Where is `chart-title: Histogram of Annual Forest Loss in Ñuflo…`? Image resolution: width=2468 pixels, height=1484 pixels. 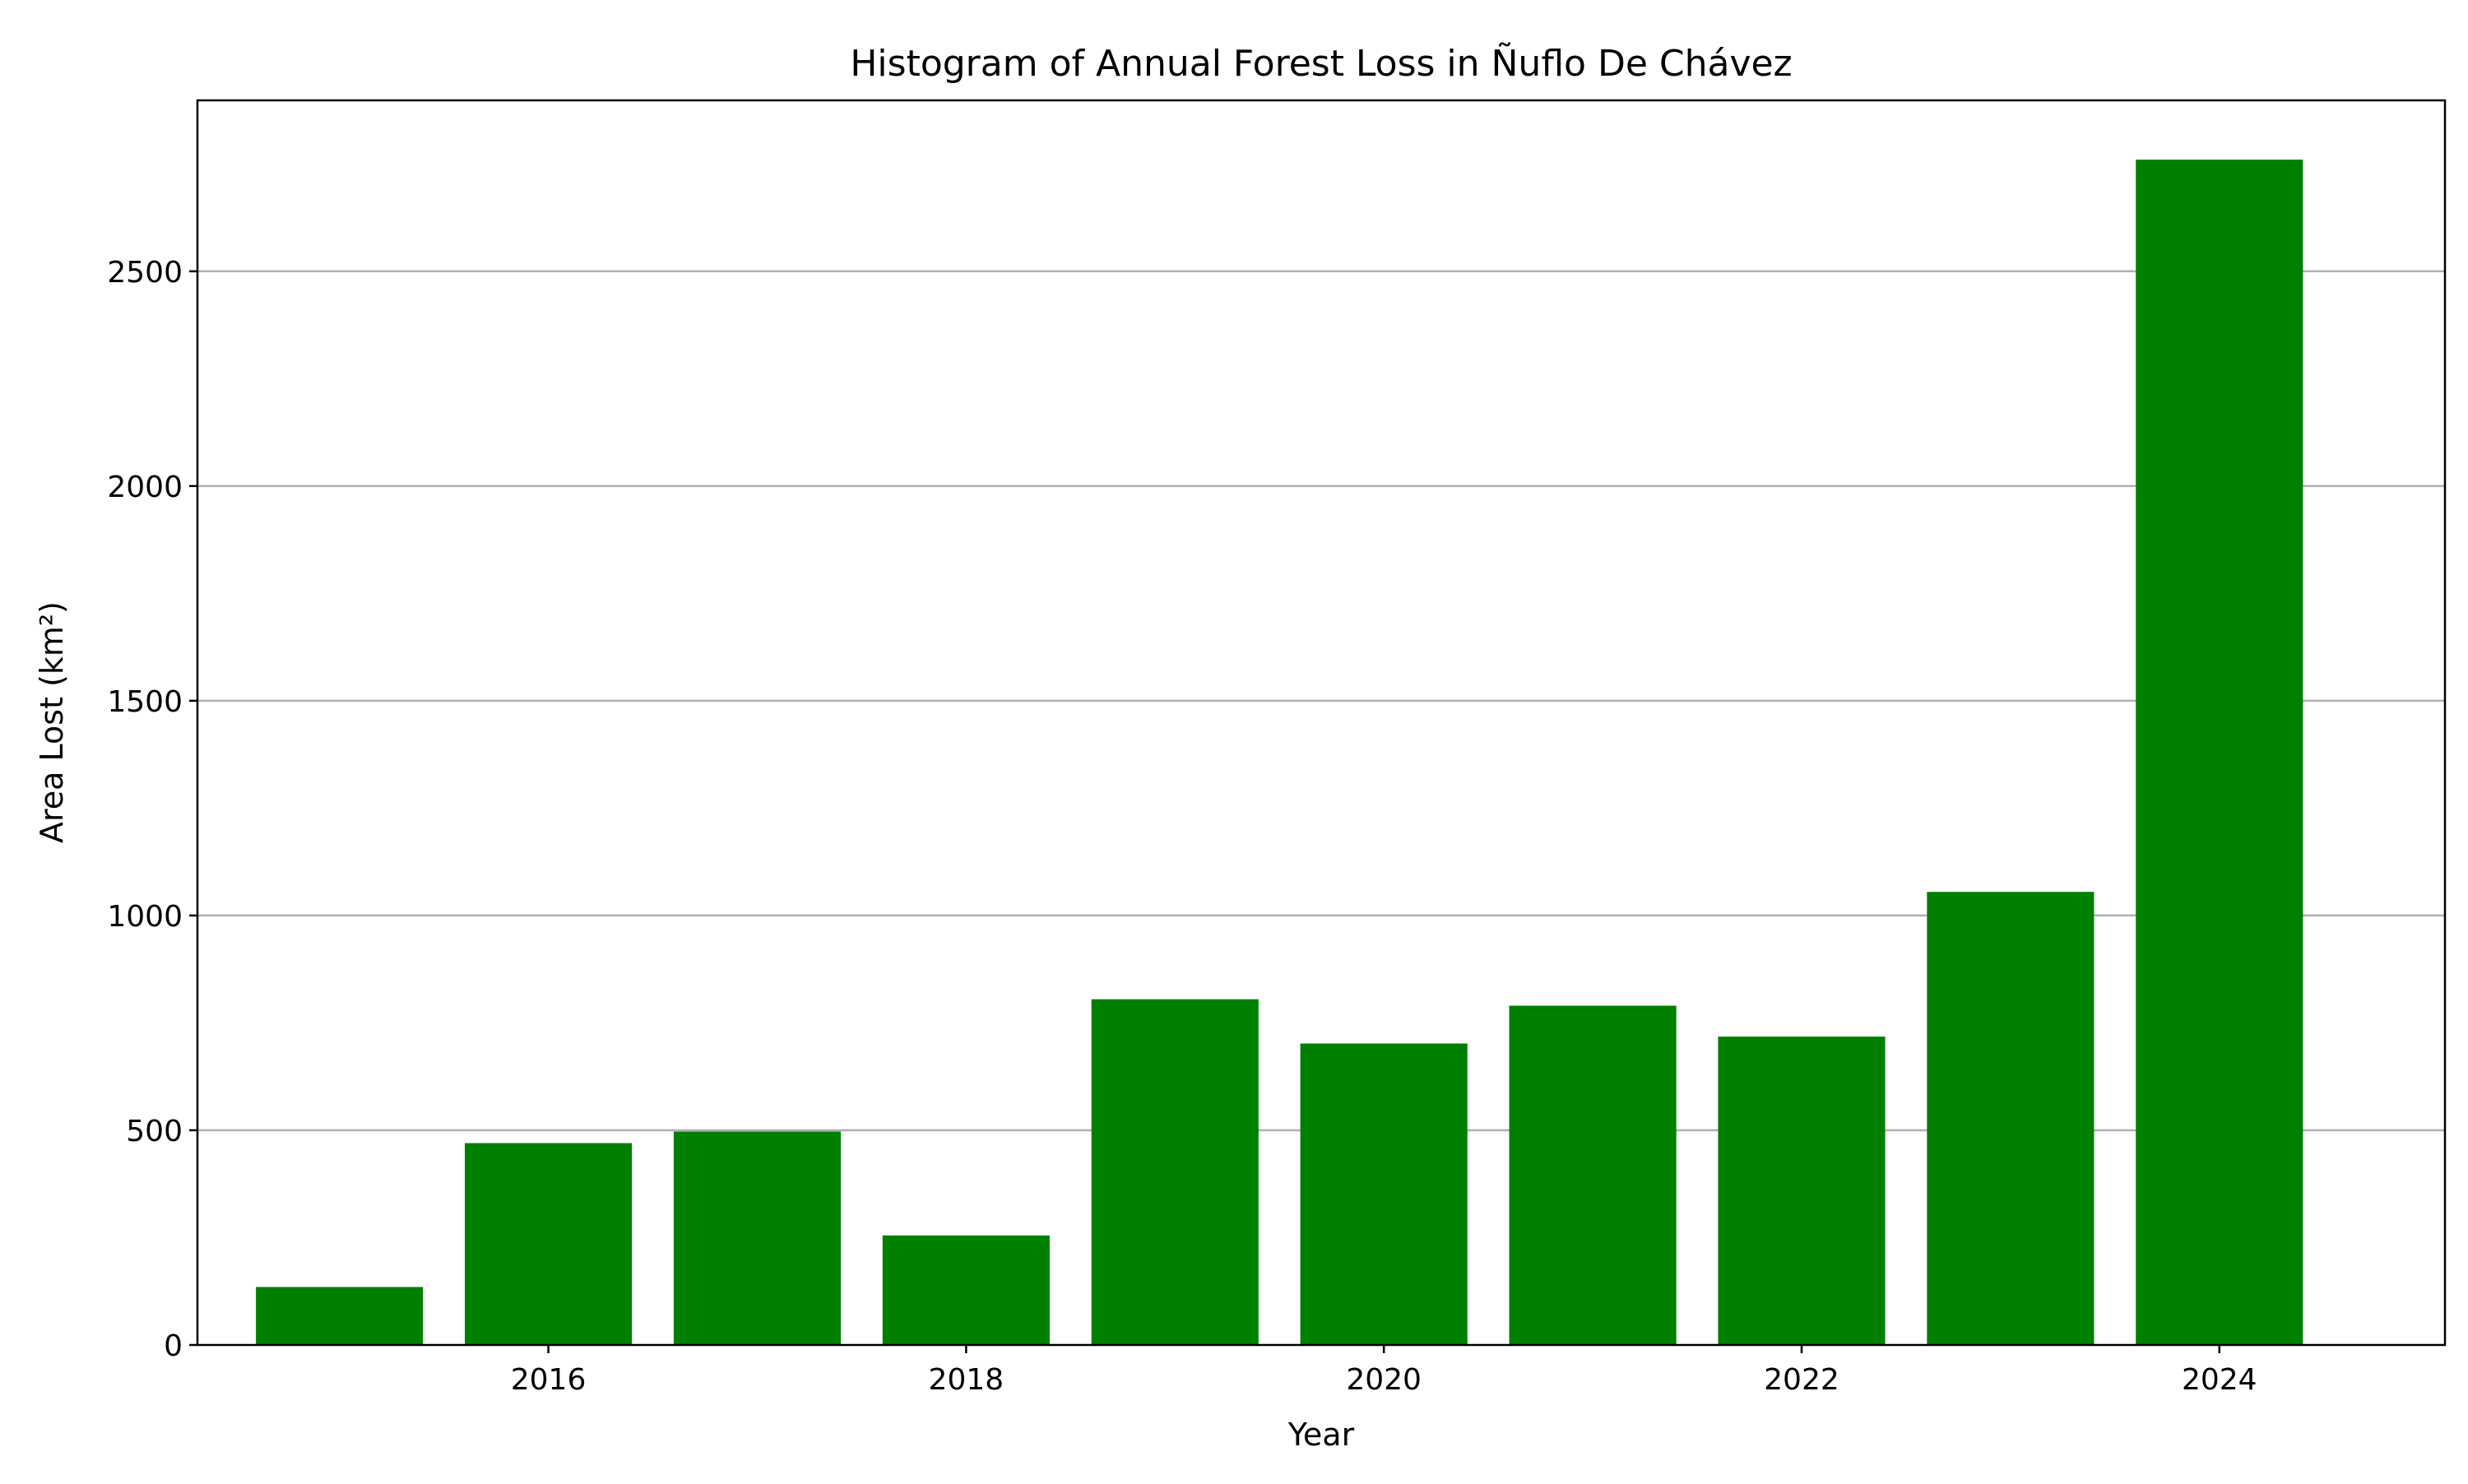
chart-title: Histogram of Annual Forest Loss in Ñuflo… is located at coordinates (1321, 63).